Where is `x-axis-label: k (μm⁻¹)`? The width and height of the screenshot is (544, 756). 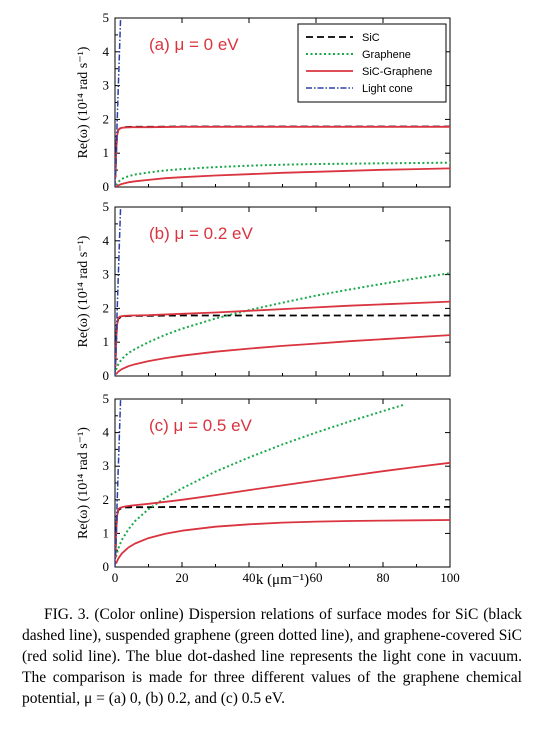
x-axis-label: k (μm⁻¹) is located at coordinates (282, 580).